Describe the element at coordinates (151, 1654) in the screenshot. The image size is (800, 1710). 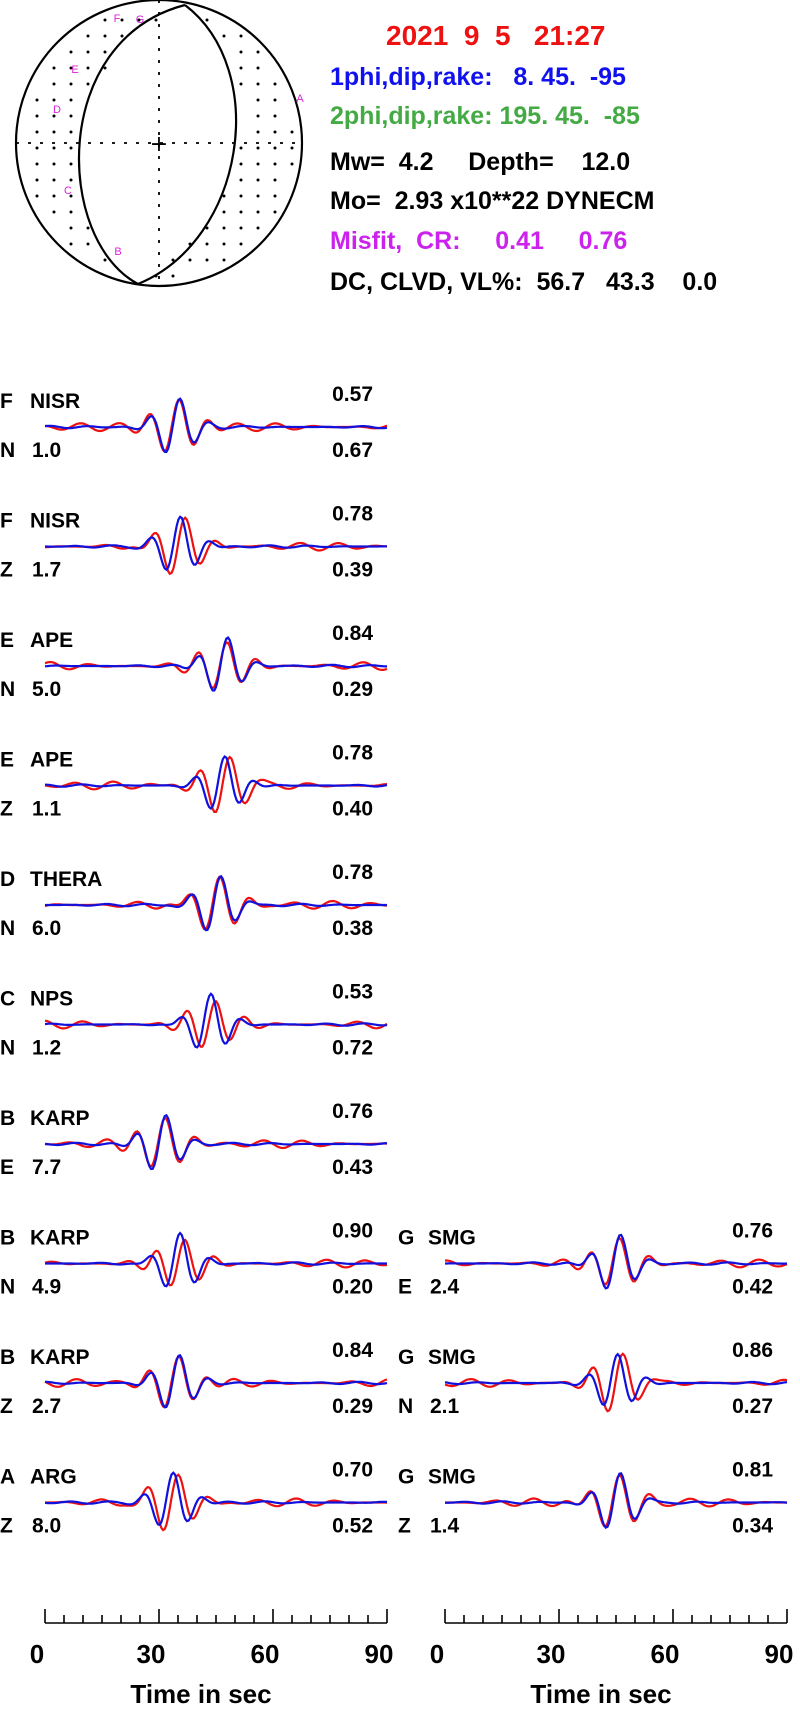
I see `axis-tick-label: 30` at that location.